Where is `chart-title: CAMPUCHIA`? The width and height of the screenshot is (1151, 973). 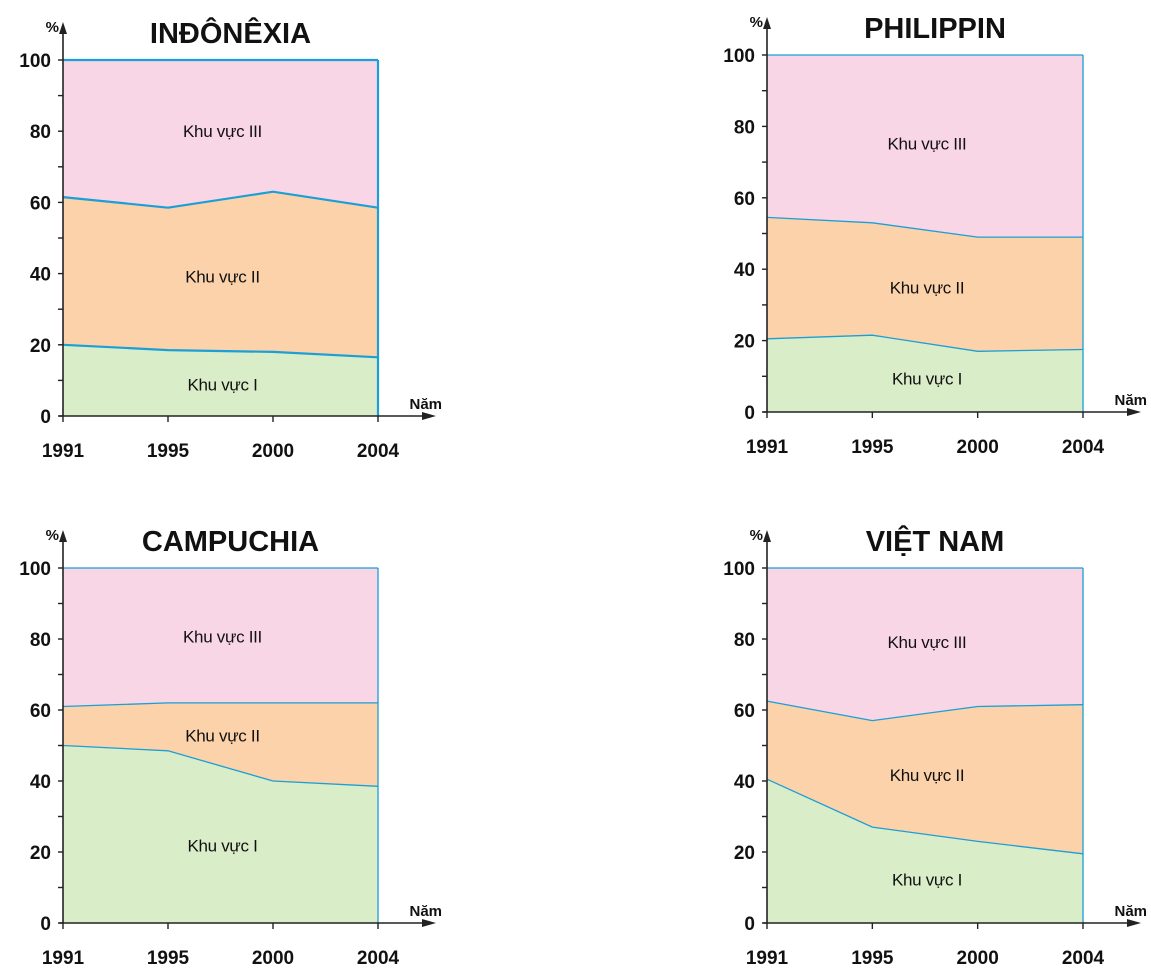 chart-title: CAMPUCHIA is located at coordinates (230, 542).